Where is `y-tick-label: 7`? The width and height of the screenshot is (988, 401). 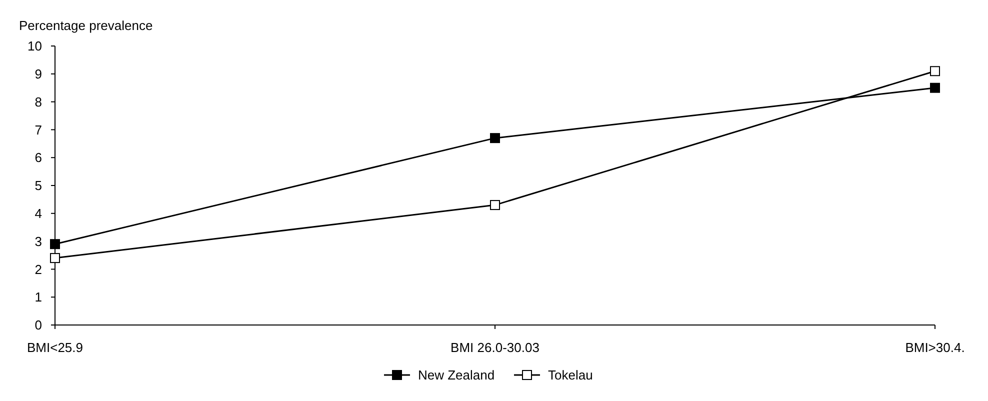
y-tick-label: 7 is located at coordinates (38, 130).